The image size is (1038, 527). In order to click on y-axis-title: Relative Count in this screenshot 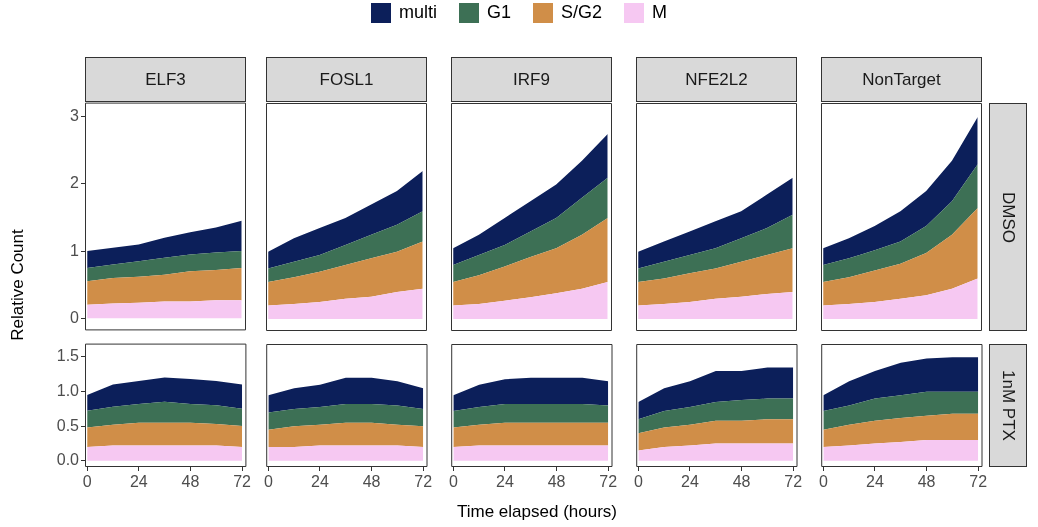, I will do `click(18, 285)`.